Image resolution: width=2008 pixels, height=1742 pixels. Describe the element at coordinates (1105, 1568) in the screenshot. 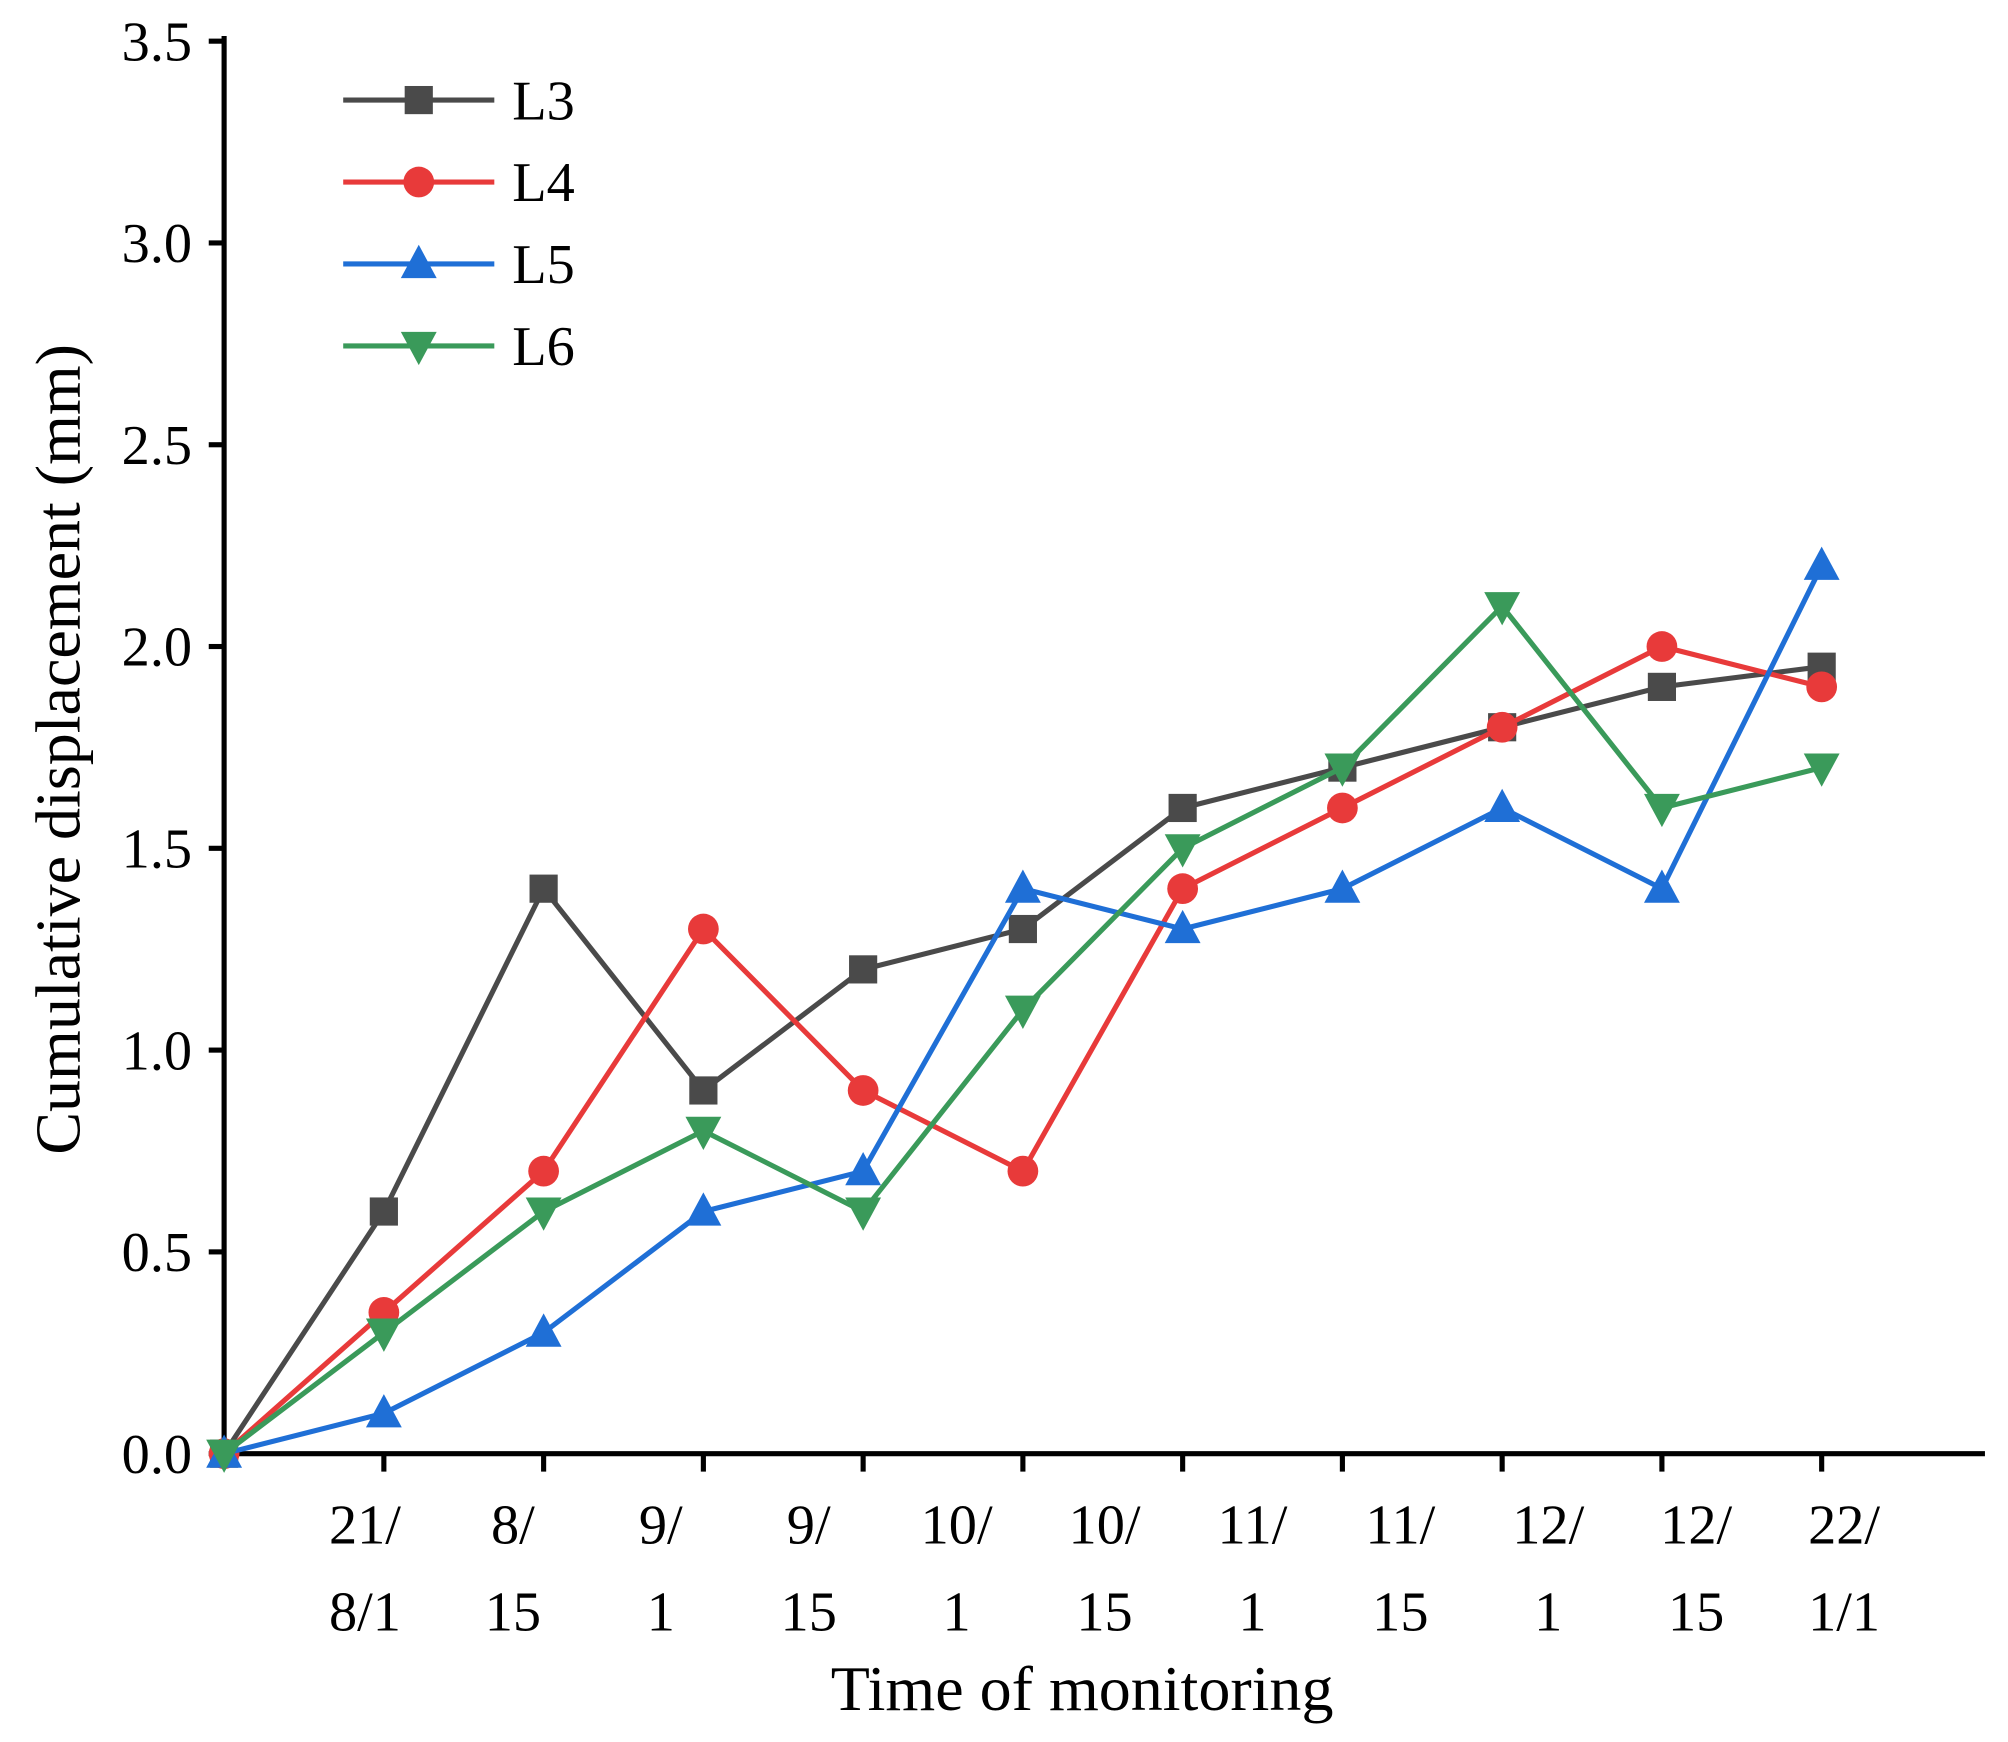

I see `x-tick-label: 10/15` at that location.